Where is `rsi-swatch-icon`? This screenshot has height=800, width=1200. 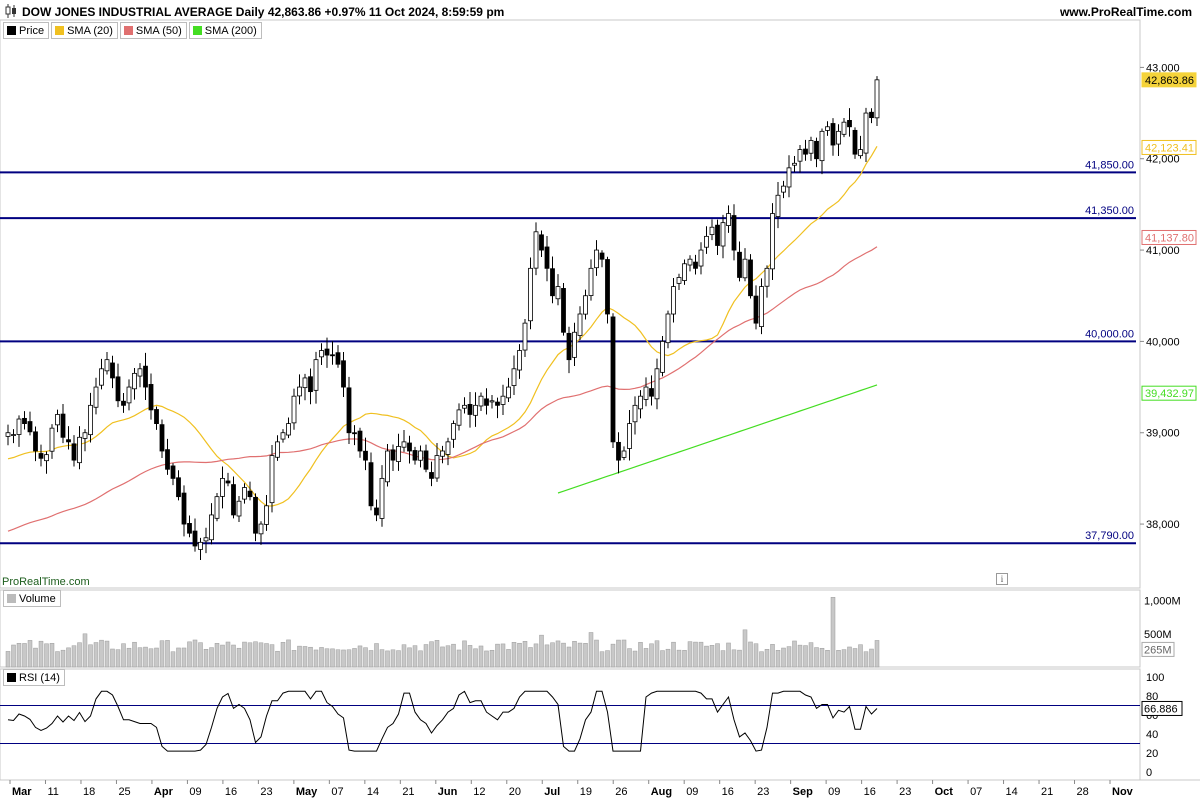 rsi-swatch-icon is located at coordinates (11, 677).